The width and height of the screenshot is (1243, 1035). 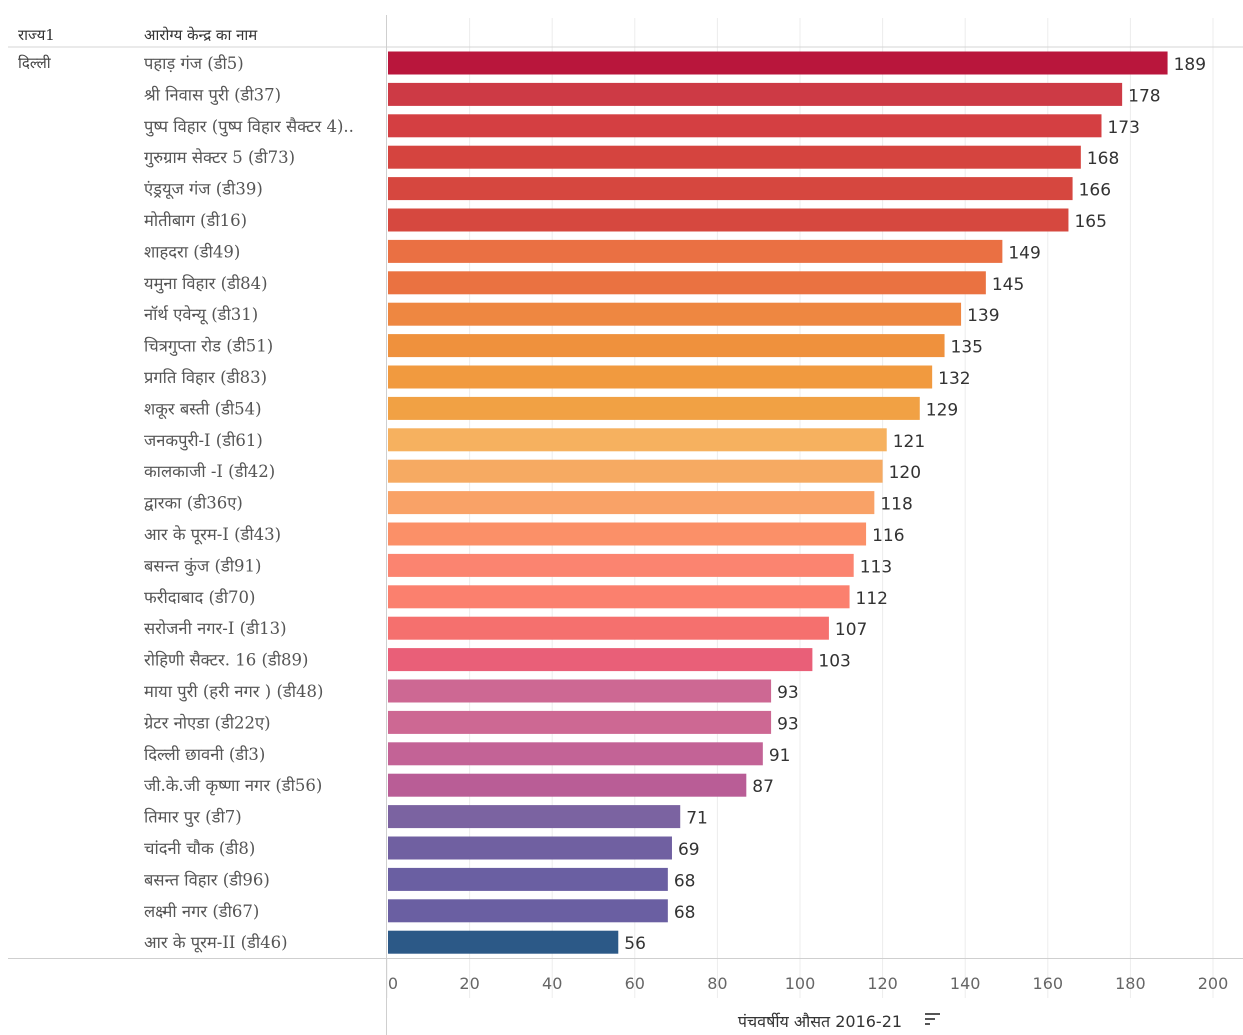 I want to click on x-tick-label: 0, so click(x=393, y=983).